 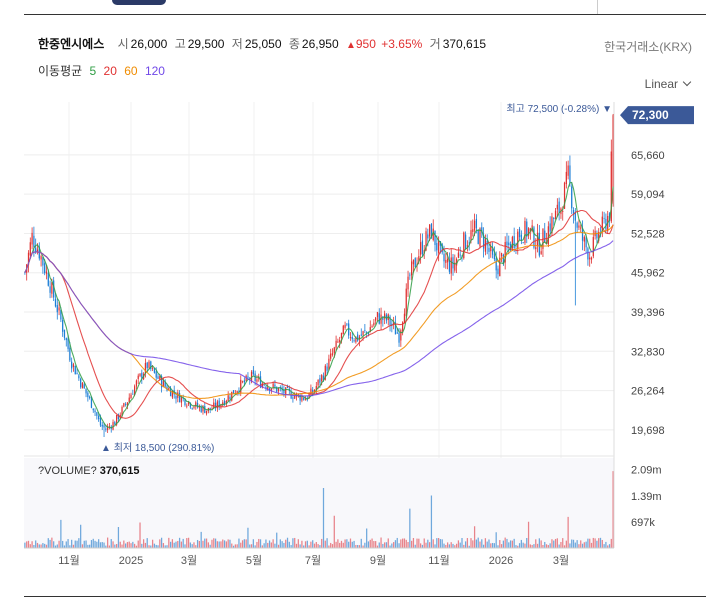 What do you see at coordinates (189, 560) in the screenshot?
I see `x-tick-label: 3월` at bounding box center [189, 560].